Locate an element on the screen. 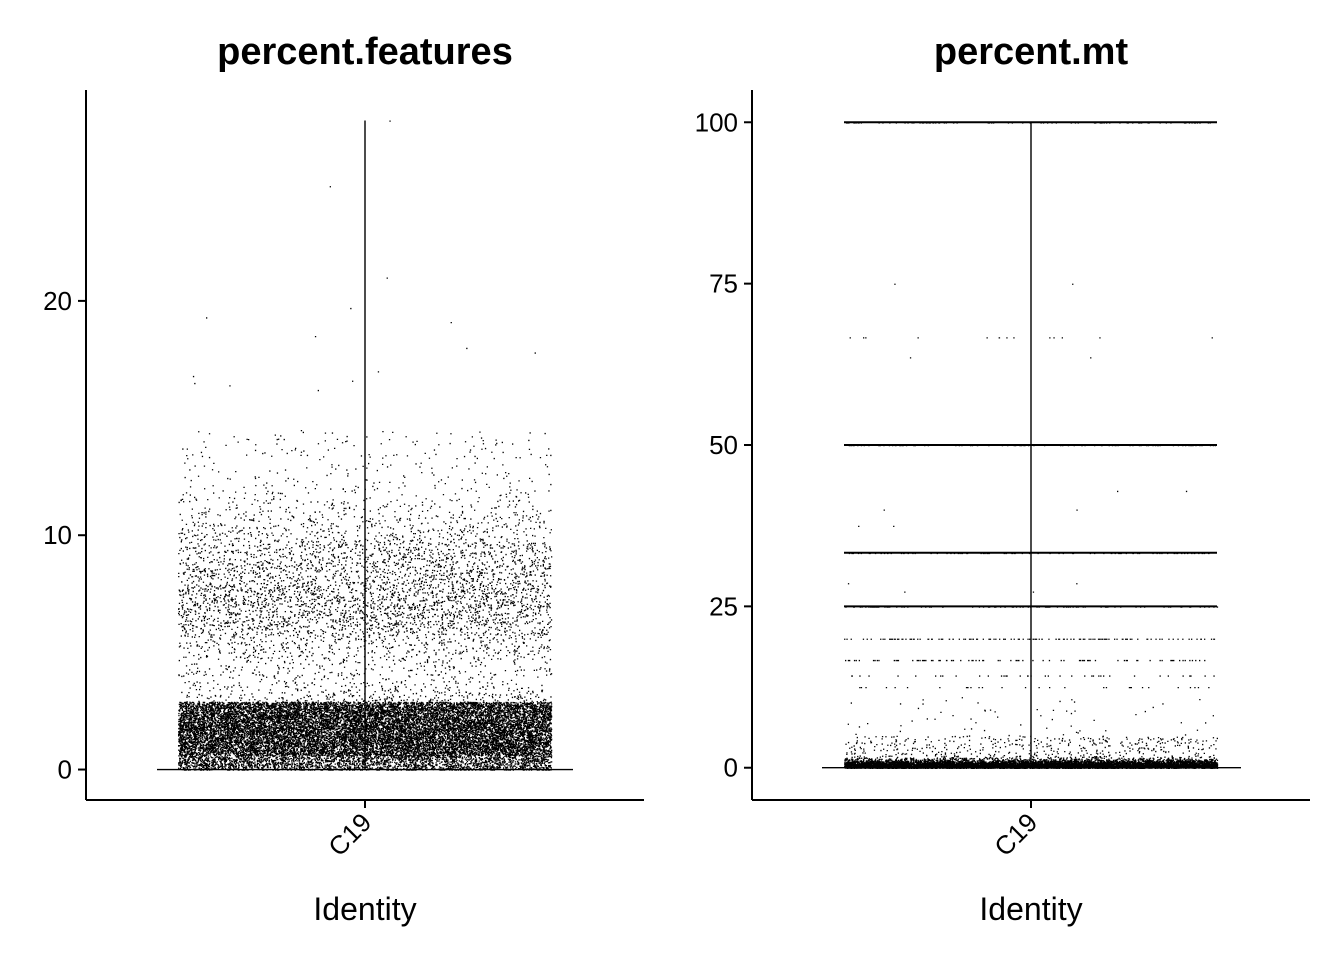  chart-title: percent.mt is located at coordinates (1031, 52).